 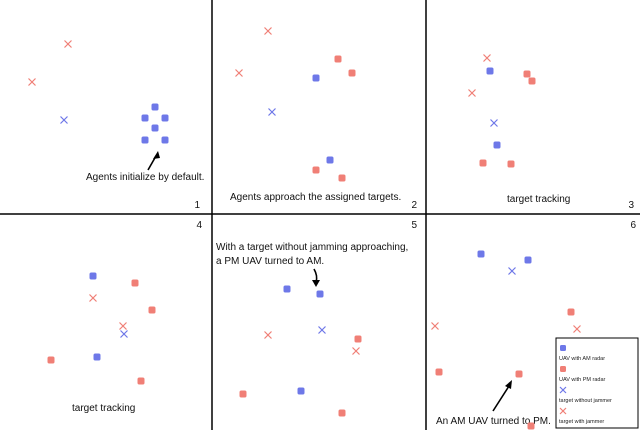 What do you see at coordinates (563, 348) in the screenshot?
I see `legend-am-uav-symbol` at bounding box center [563, 348].